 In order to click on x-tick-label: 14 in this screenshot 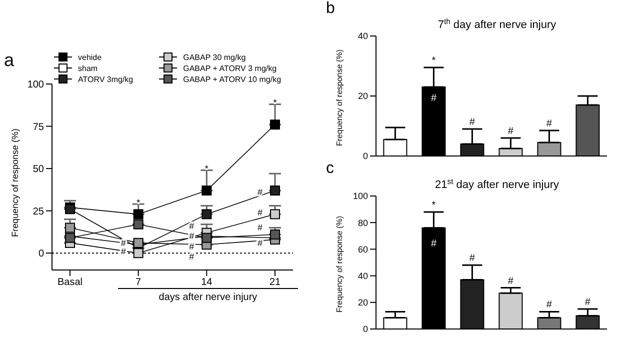, I will do `click(207, 282)`.